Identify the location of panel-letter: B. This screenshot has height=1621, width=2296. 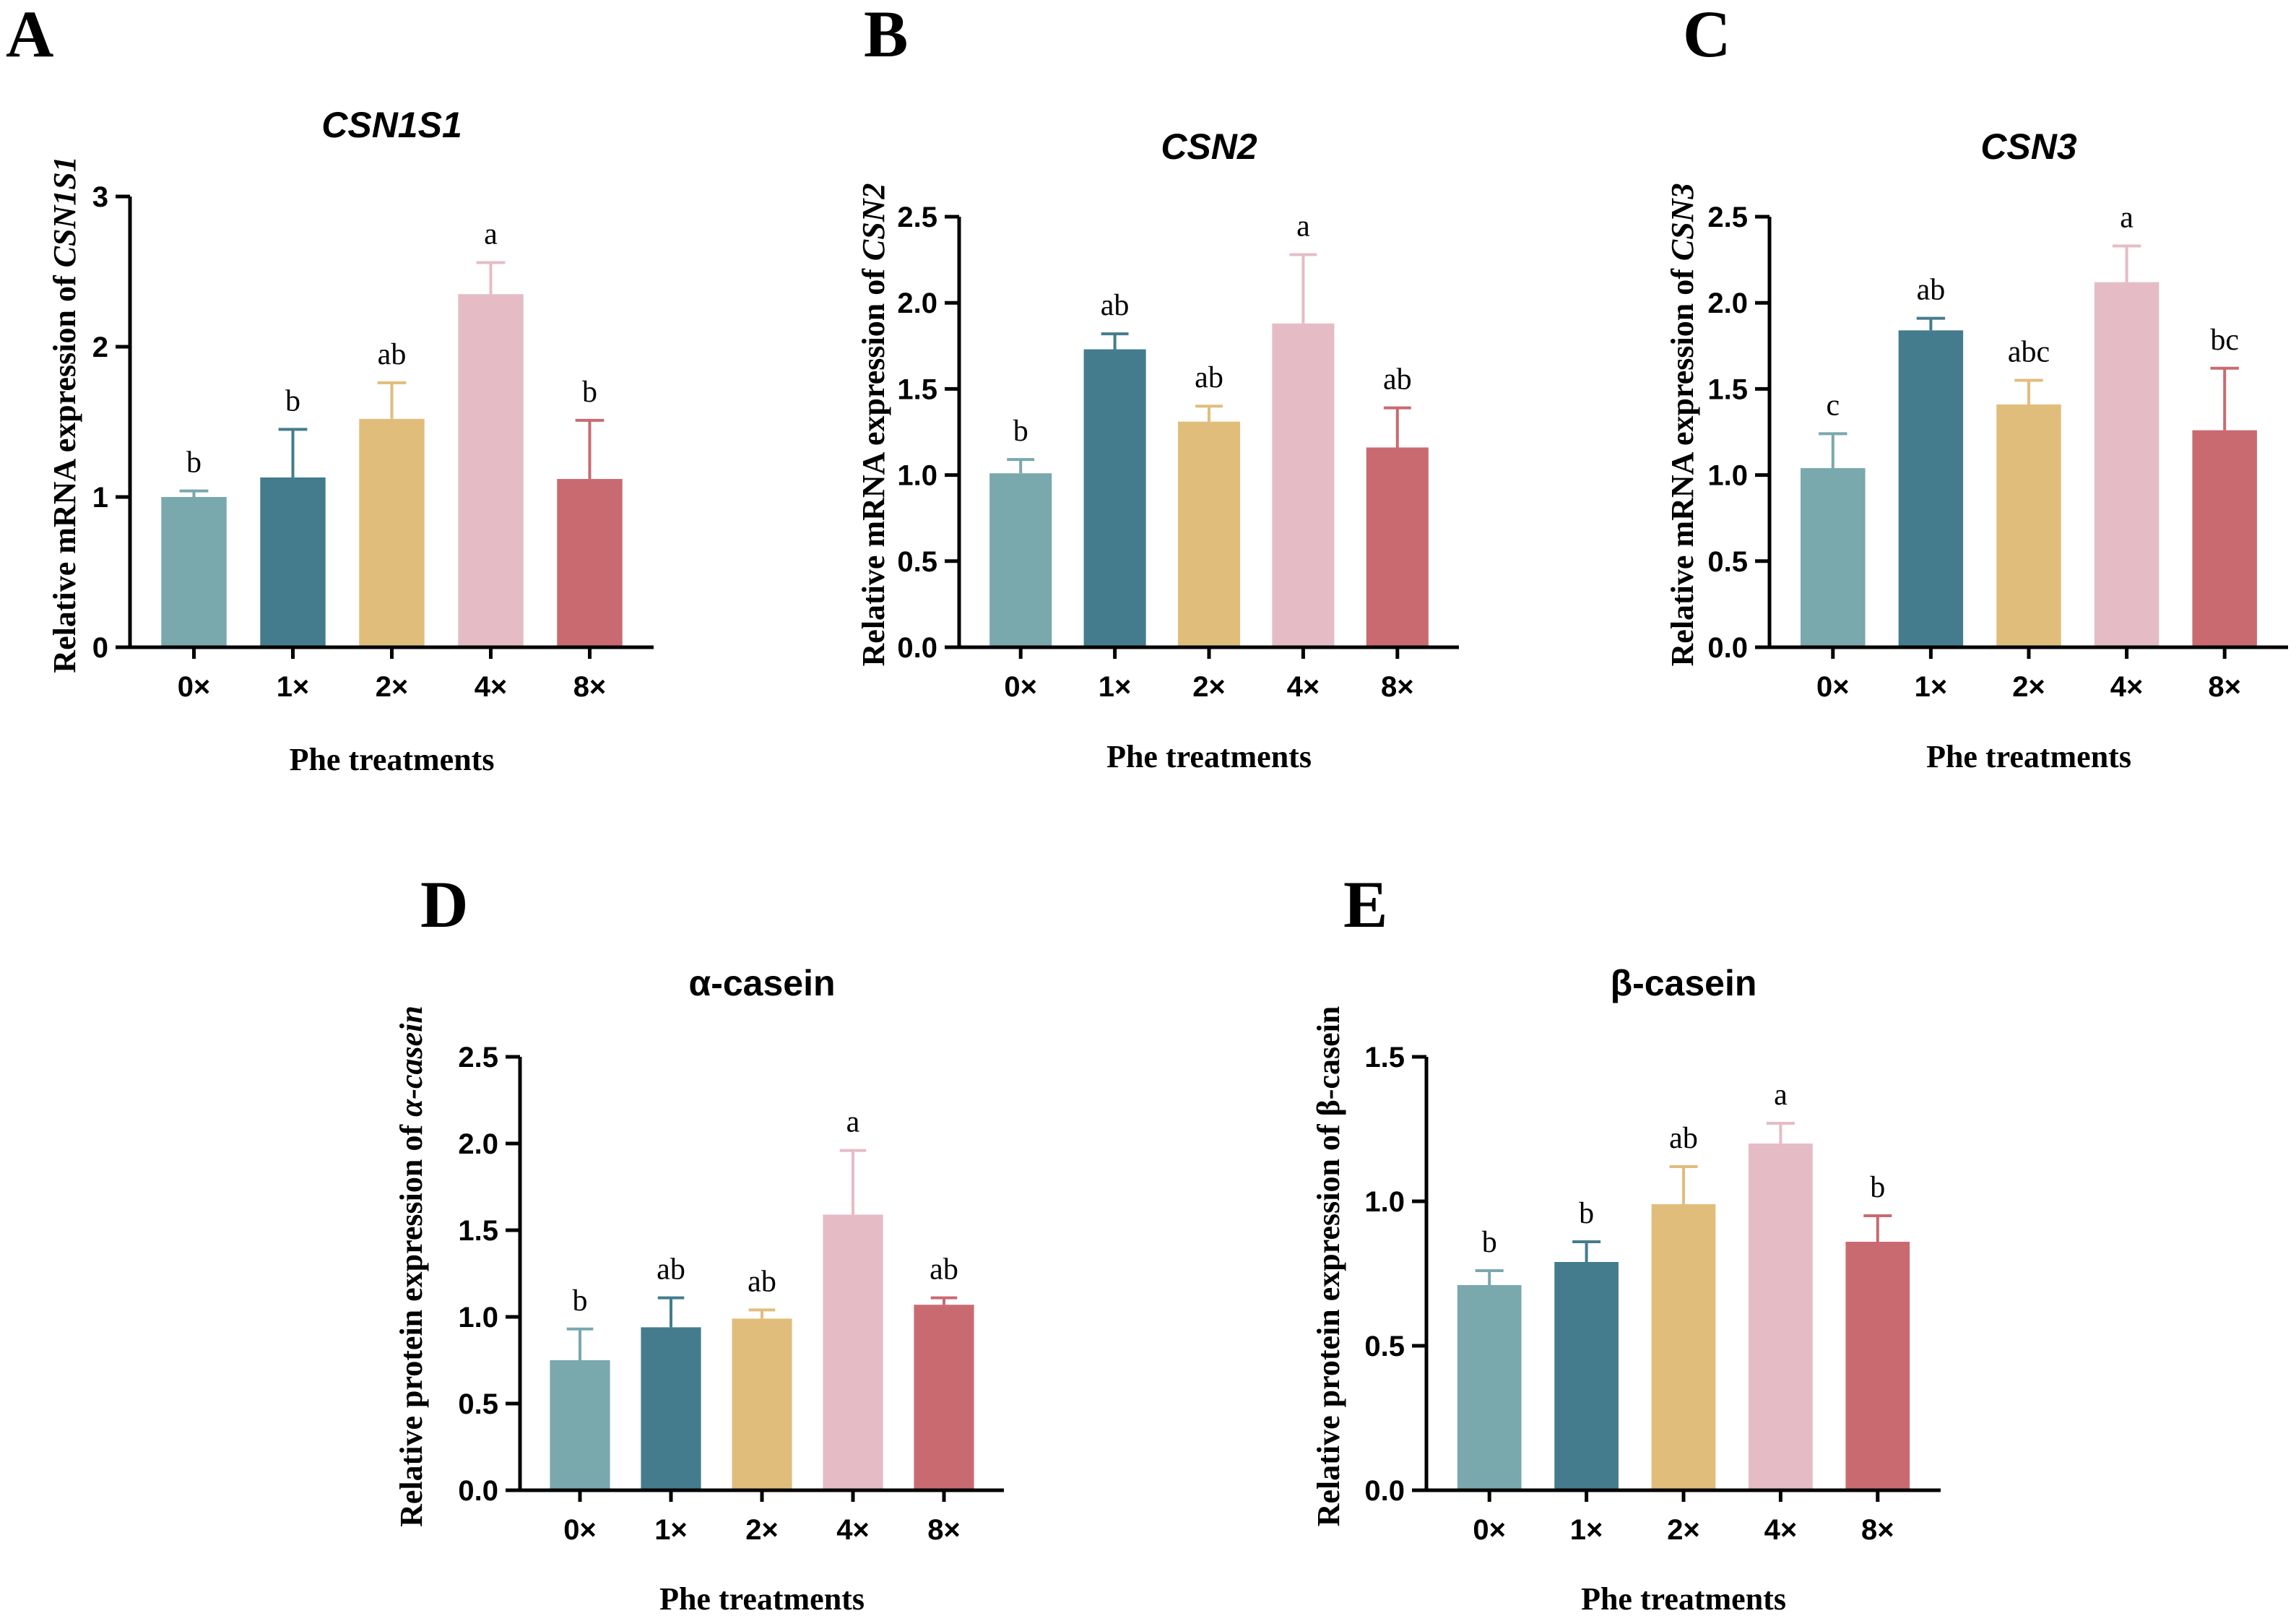
(886, 36).